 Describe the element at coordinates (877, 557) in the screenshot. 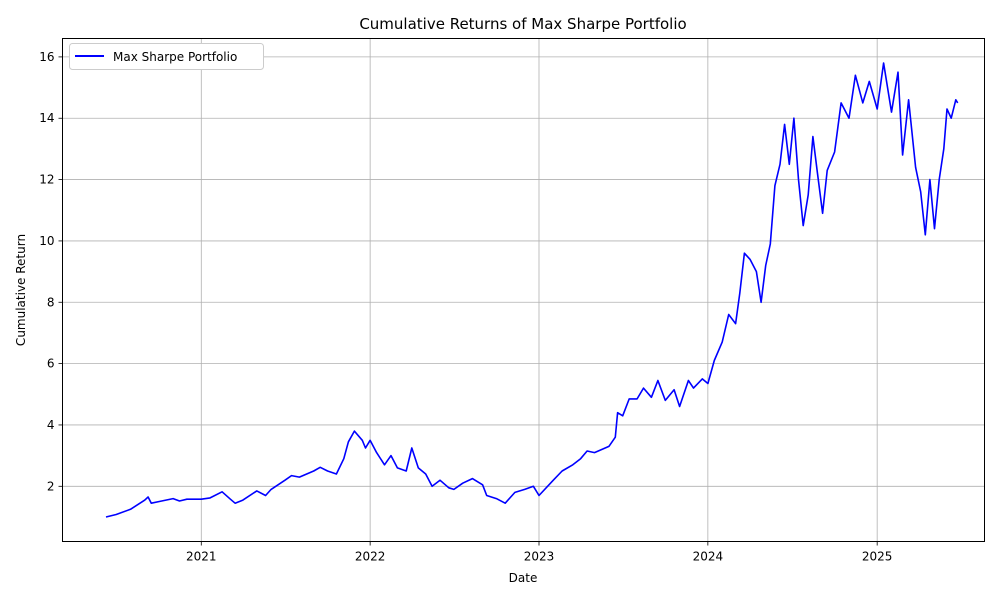

I see `x-tick-label: 2025` at that location.